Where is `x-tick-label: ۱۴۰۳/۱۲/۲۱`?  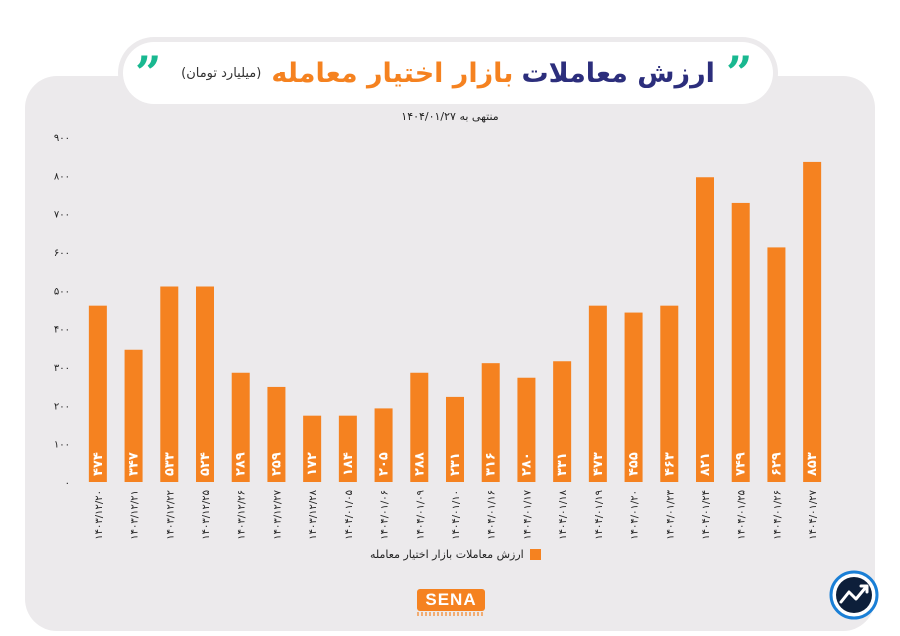
x-tick-label: ۱۴۰۳/۱۲/۲۱ is located at coordinates (135, 515).